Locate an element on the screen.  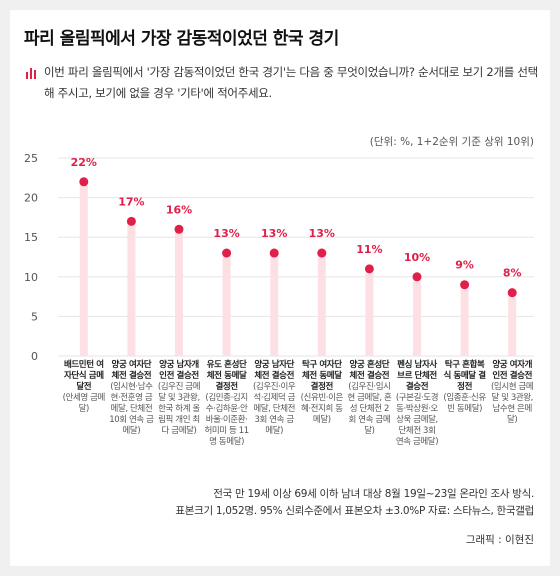
category-label-main: 양궁 여자단체전 결승전 is located at coordinates (131, 370).